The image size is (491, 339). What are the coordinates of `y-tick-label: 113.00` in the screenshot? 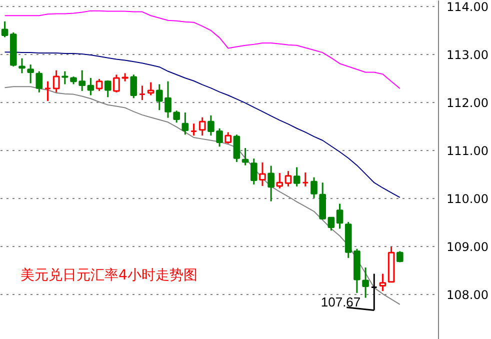 It's located at (467, 55).